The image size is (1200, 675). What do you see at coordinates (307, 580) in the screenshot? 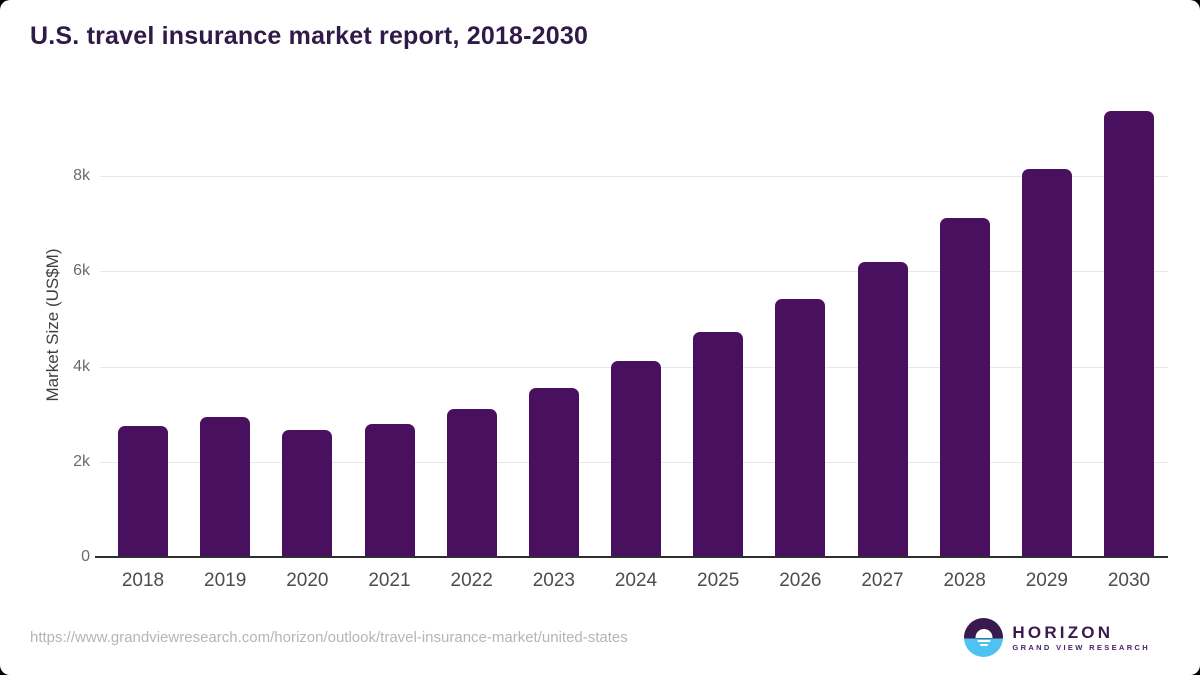
I see `x-tick-label: 2020` at bounding box center [307, 580].